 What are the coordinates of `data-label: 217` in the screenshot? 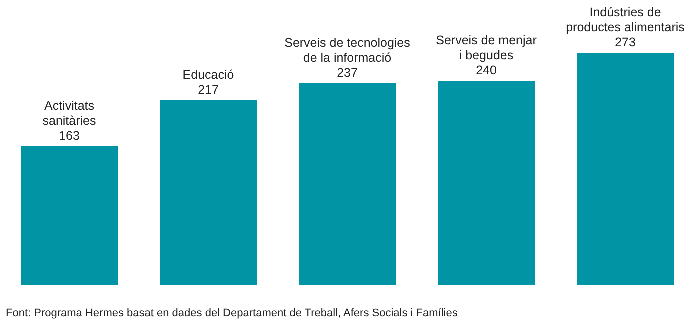 It's located at (208, 90).